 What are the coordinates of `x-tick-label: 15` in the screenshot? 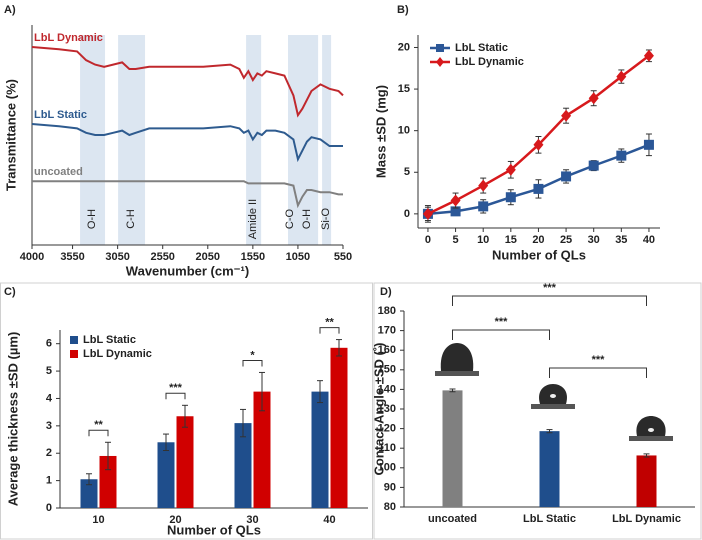 It's located at (511, 240).